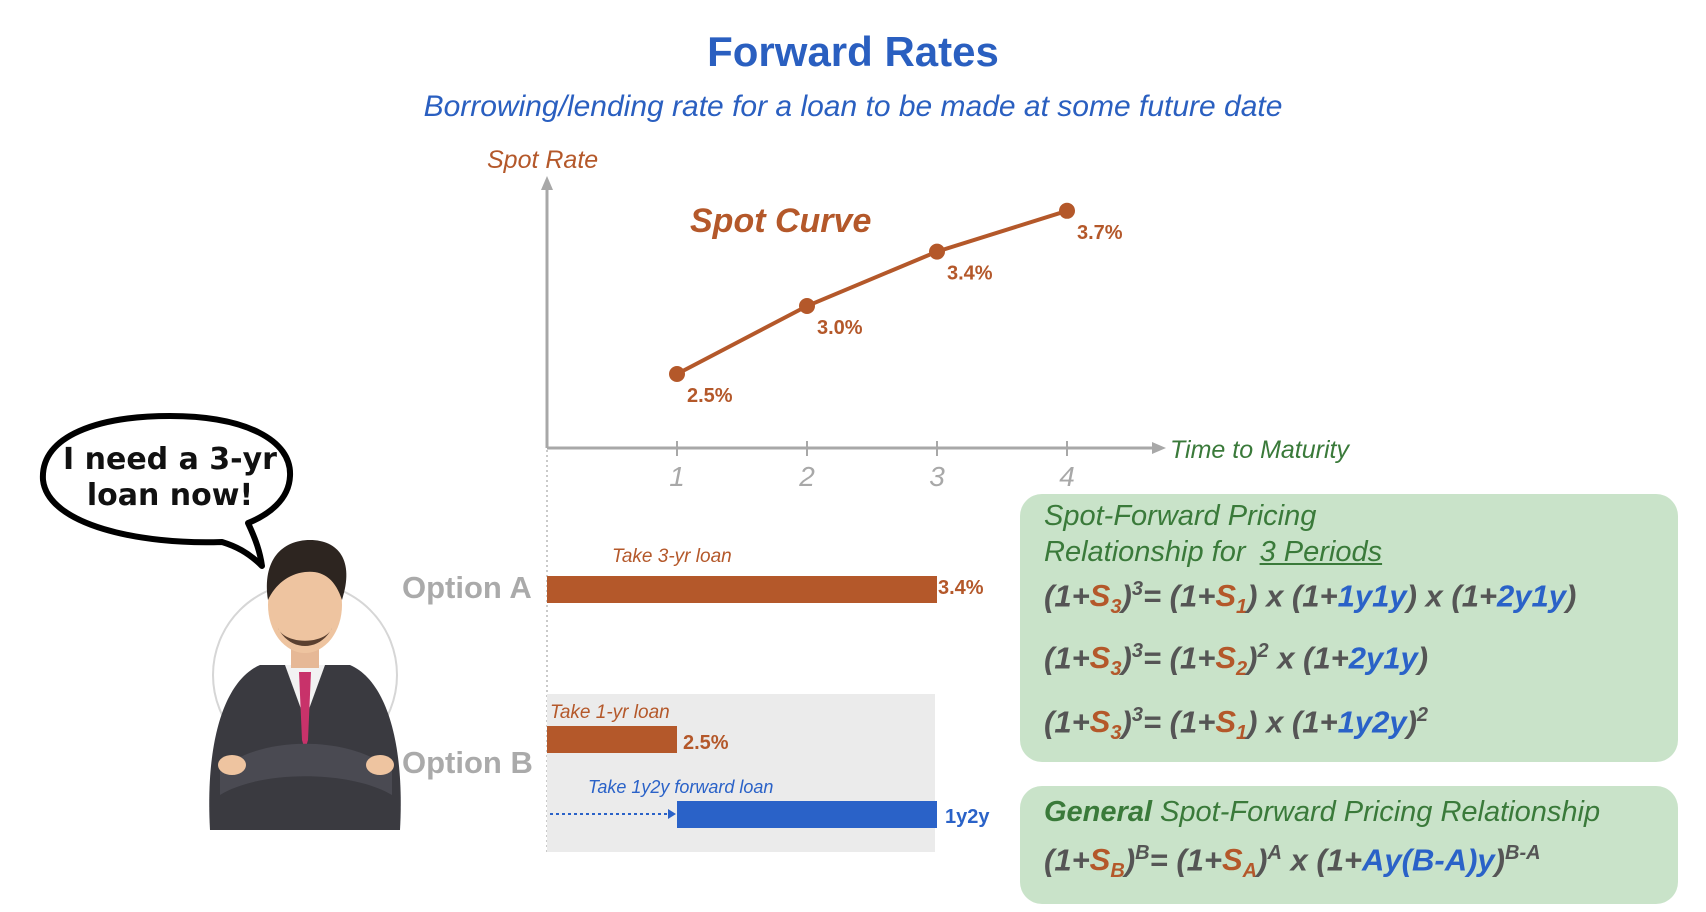 This screenshot has height=912, width=1706. Describe the element at coordinates (1159, 448) in the screenshot. I see `x-axis-arrow` at that location.